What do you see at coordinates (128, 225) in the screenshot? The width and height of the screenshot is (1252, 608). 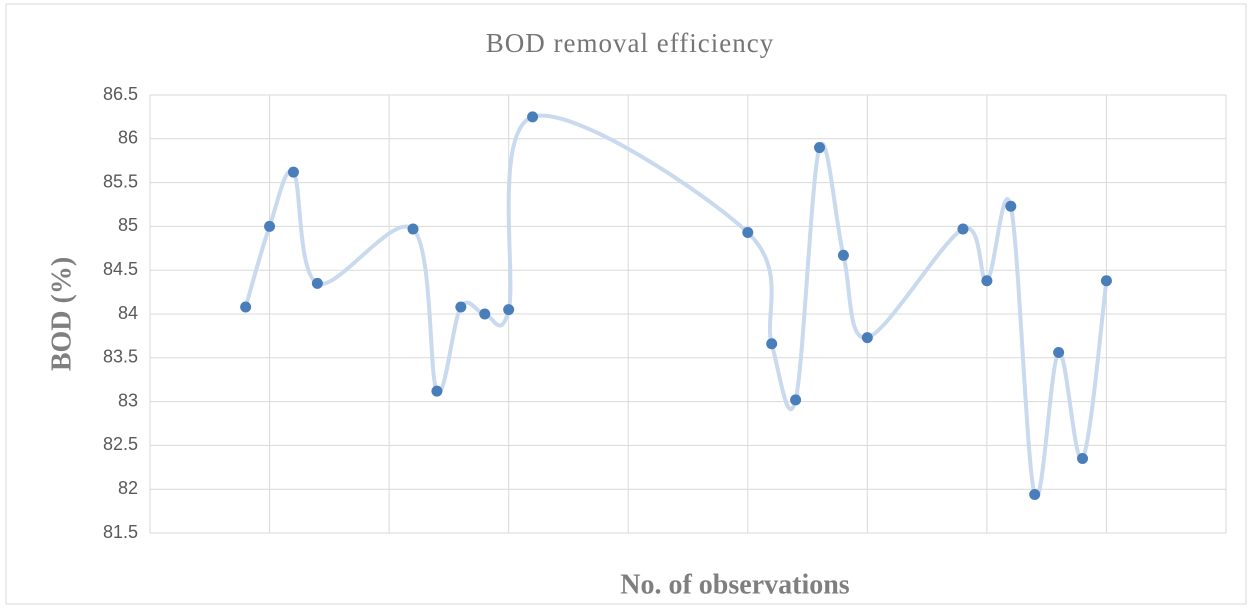 I see `y-tick-label: 85` at bounding box center [128, 225].